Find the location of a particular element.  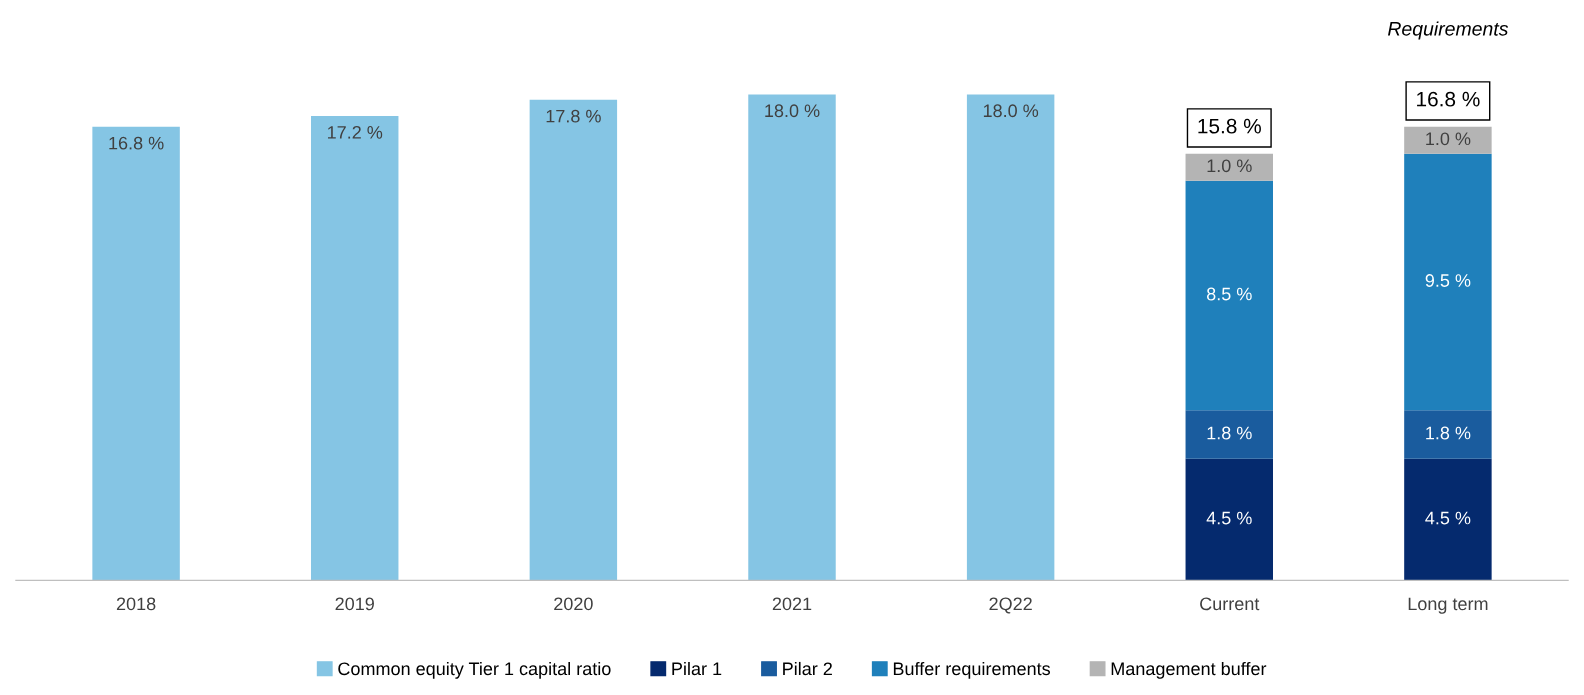

x-tick-label: 2021 is located at coordinates (792, 604).